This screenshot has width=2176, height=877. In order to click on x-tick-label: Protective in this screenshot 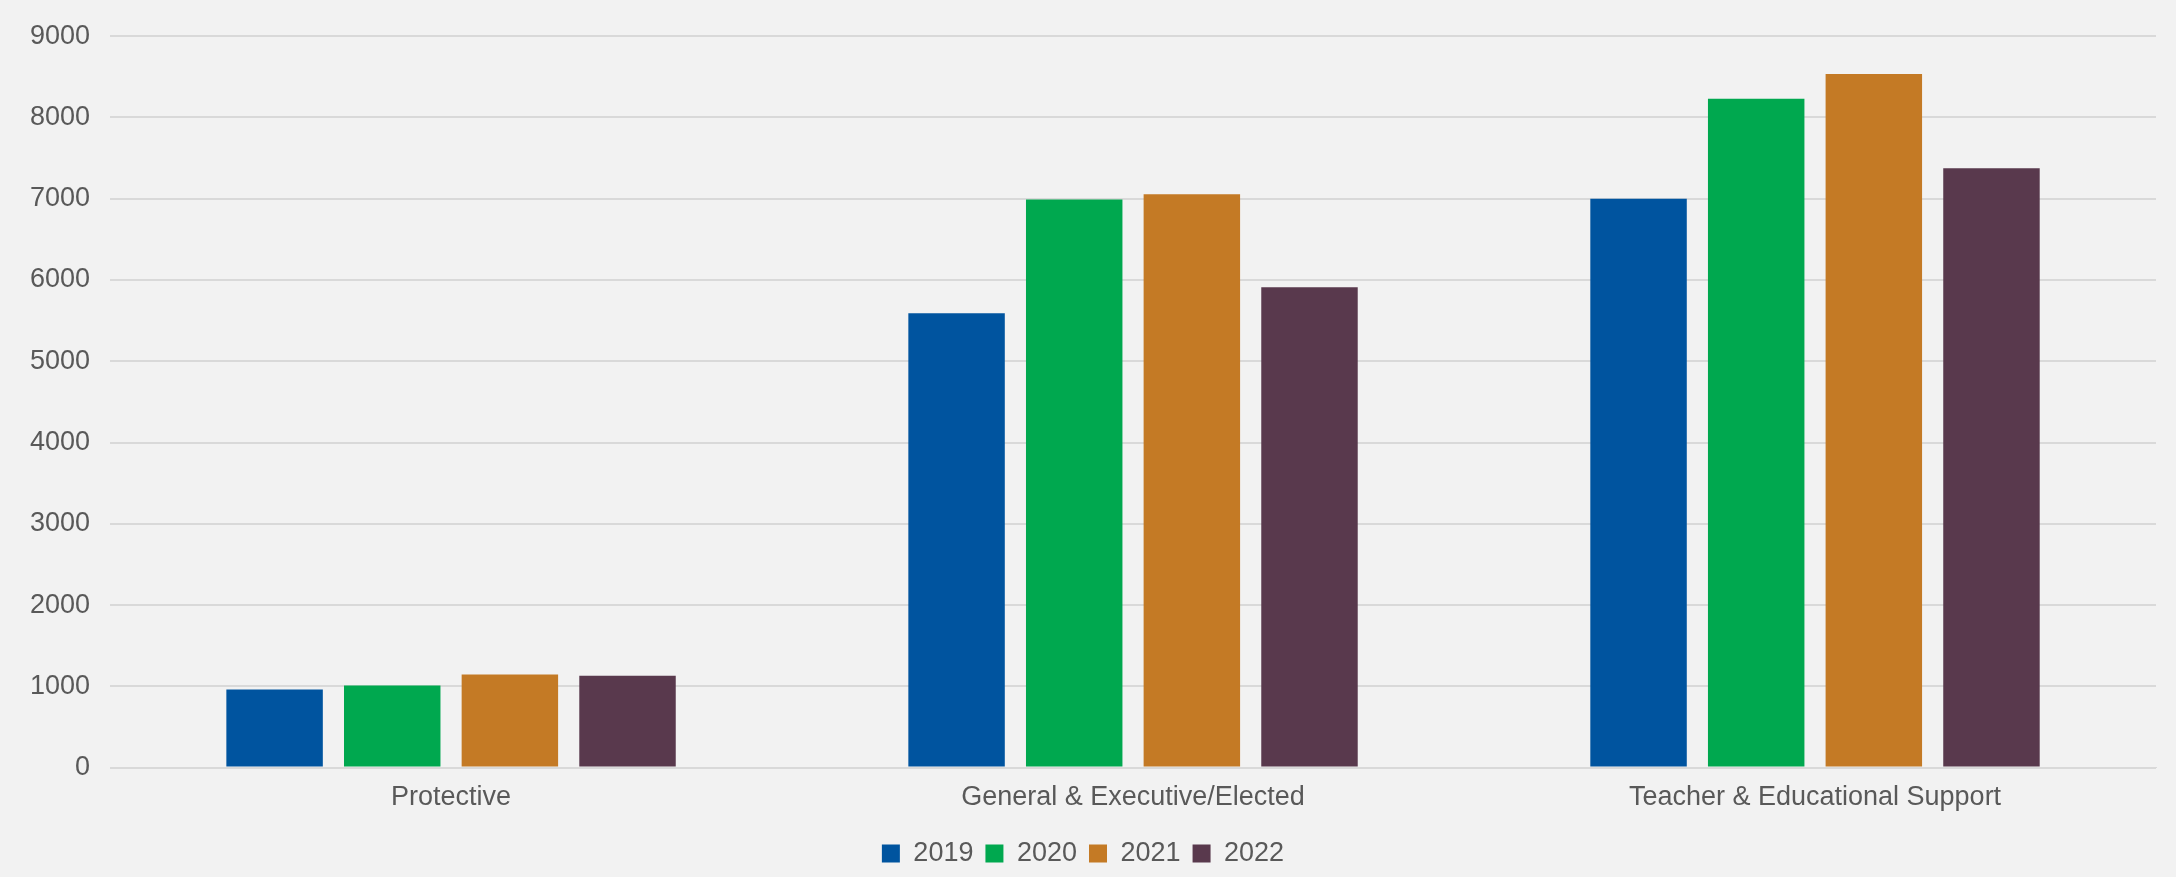, I will do `click(451, 796)`.